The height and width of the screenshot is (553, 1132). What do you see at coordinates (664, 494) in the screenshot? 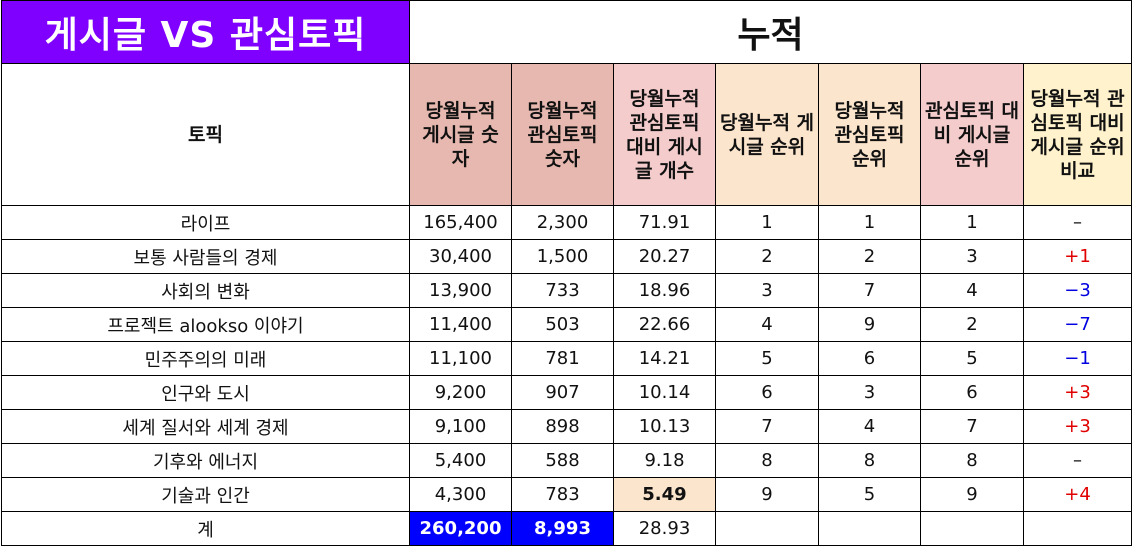
I see `cell-ratio: 5.49` at bounding box center [664, 494].